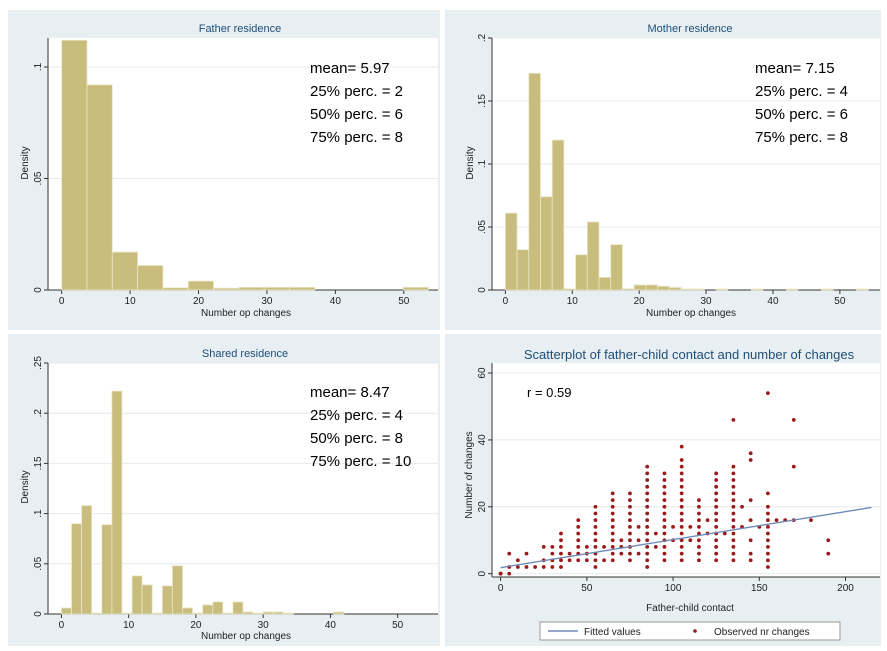  I want to click on stat-mean: mean= 8.47, so click(350, 392).